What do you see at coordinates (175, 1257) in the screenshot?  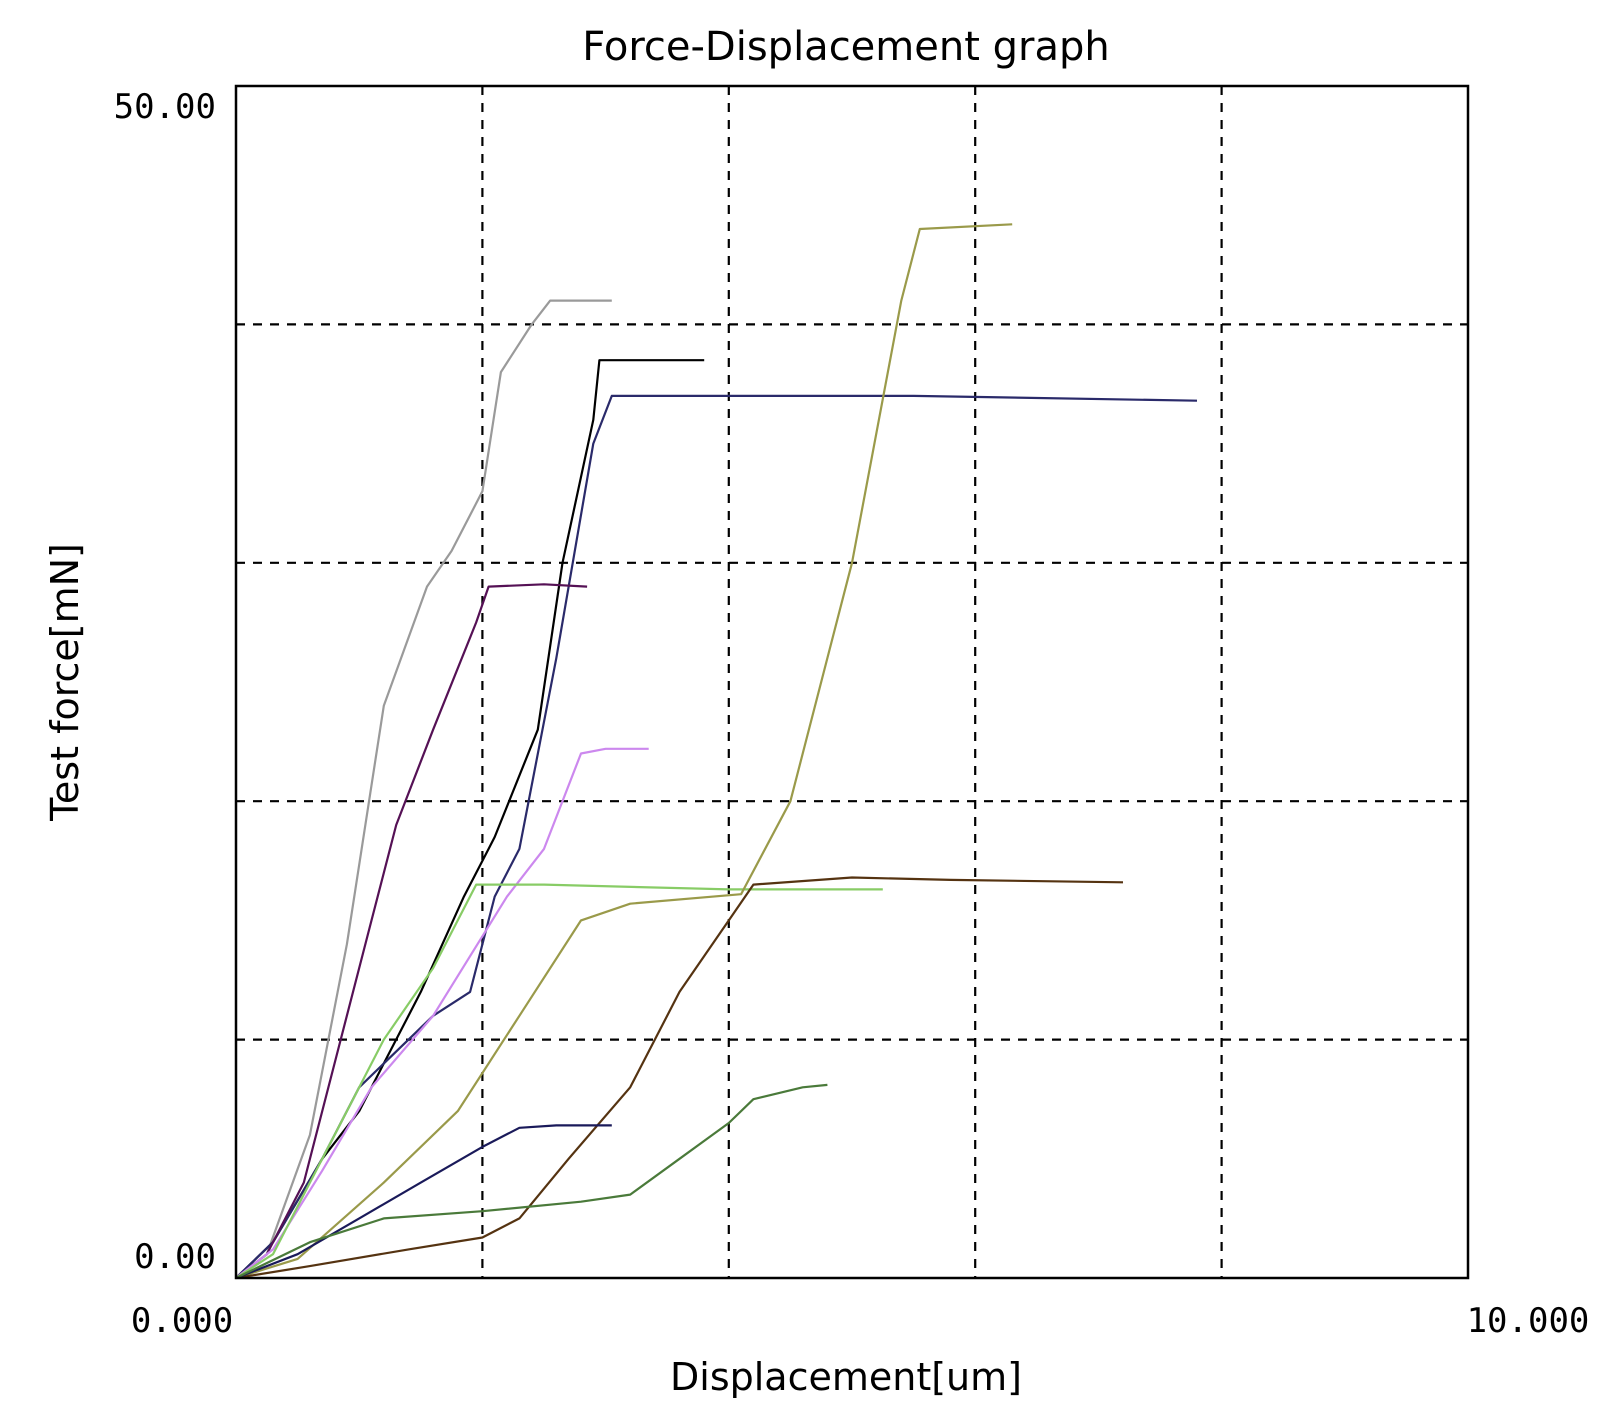 I see `y-tick-min: 0.00` at bounding box center [175, 1257].